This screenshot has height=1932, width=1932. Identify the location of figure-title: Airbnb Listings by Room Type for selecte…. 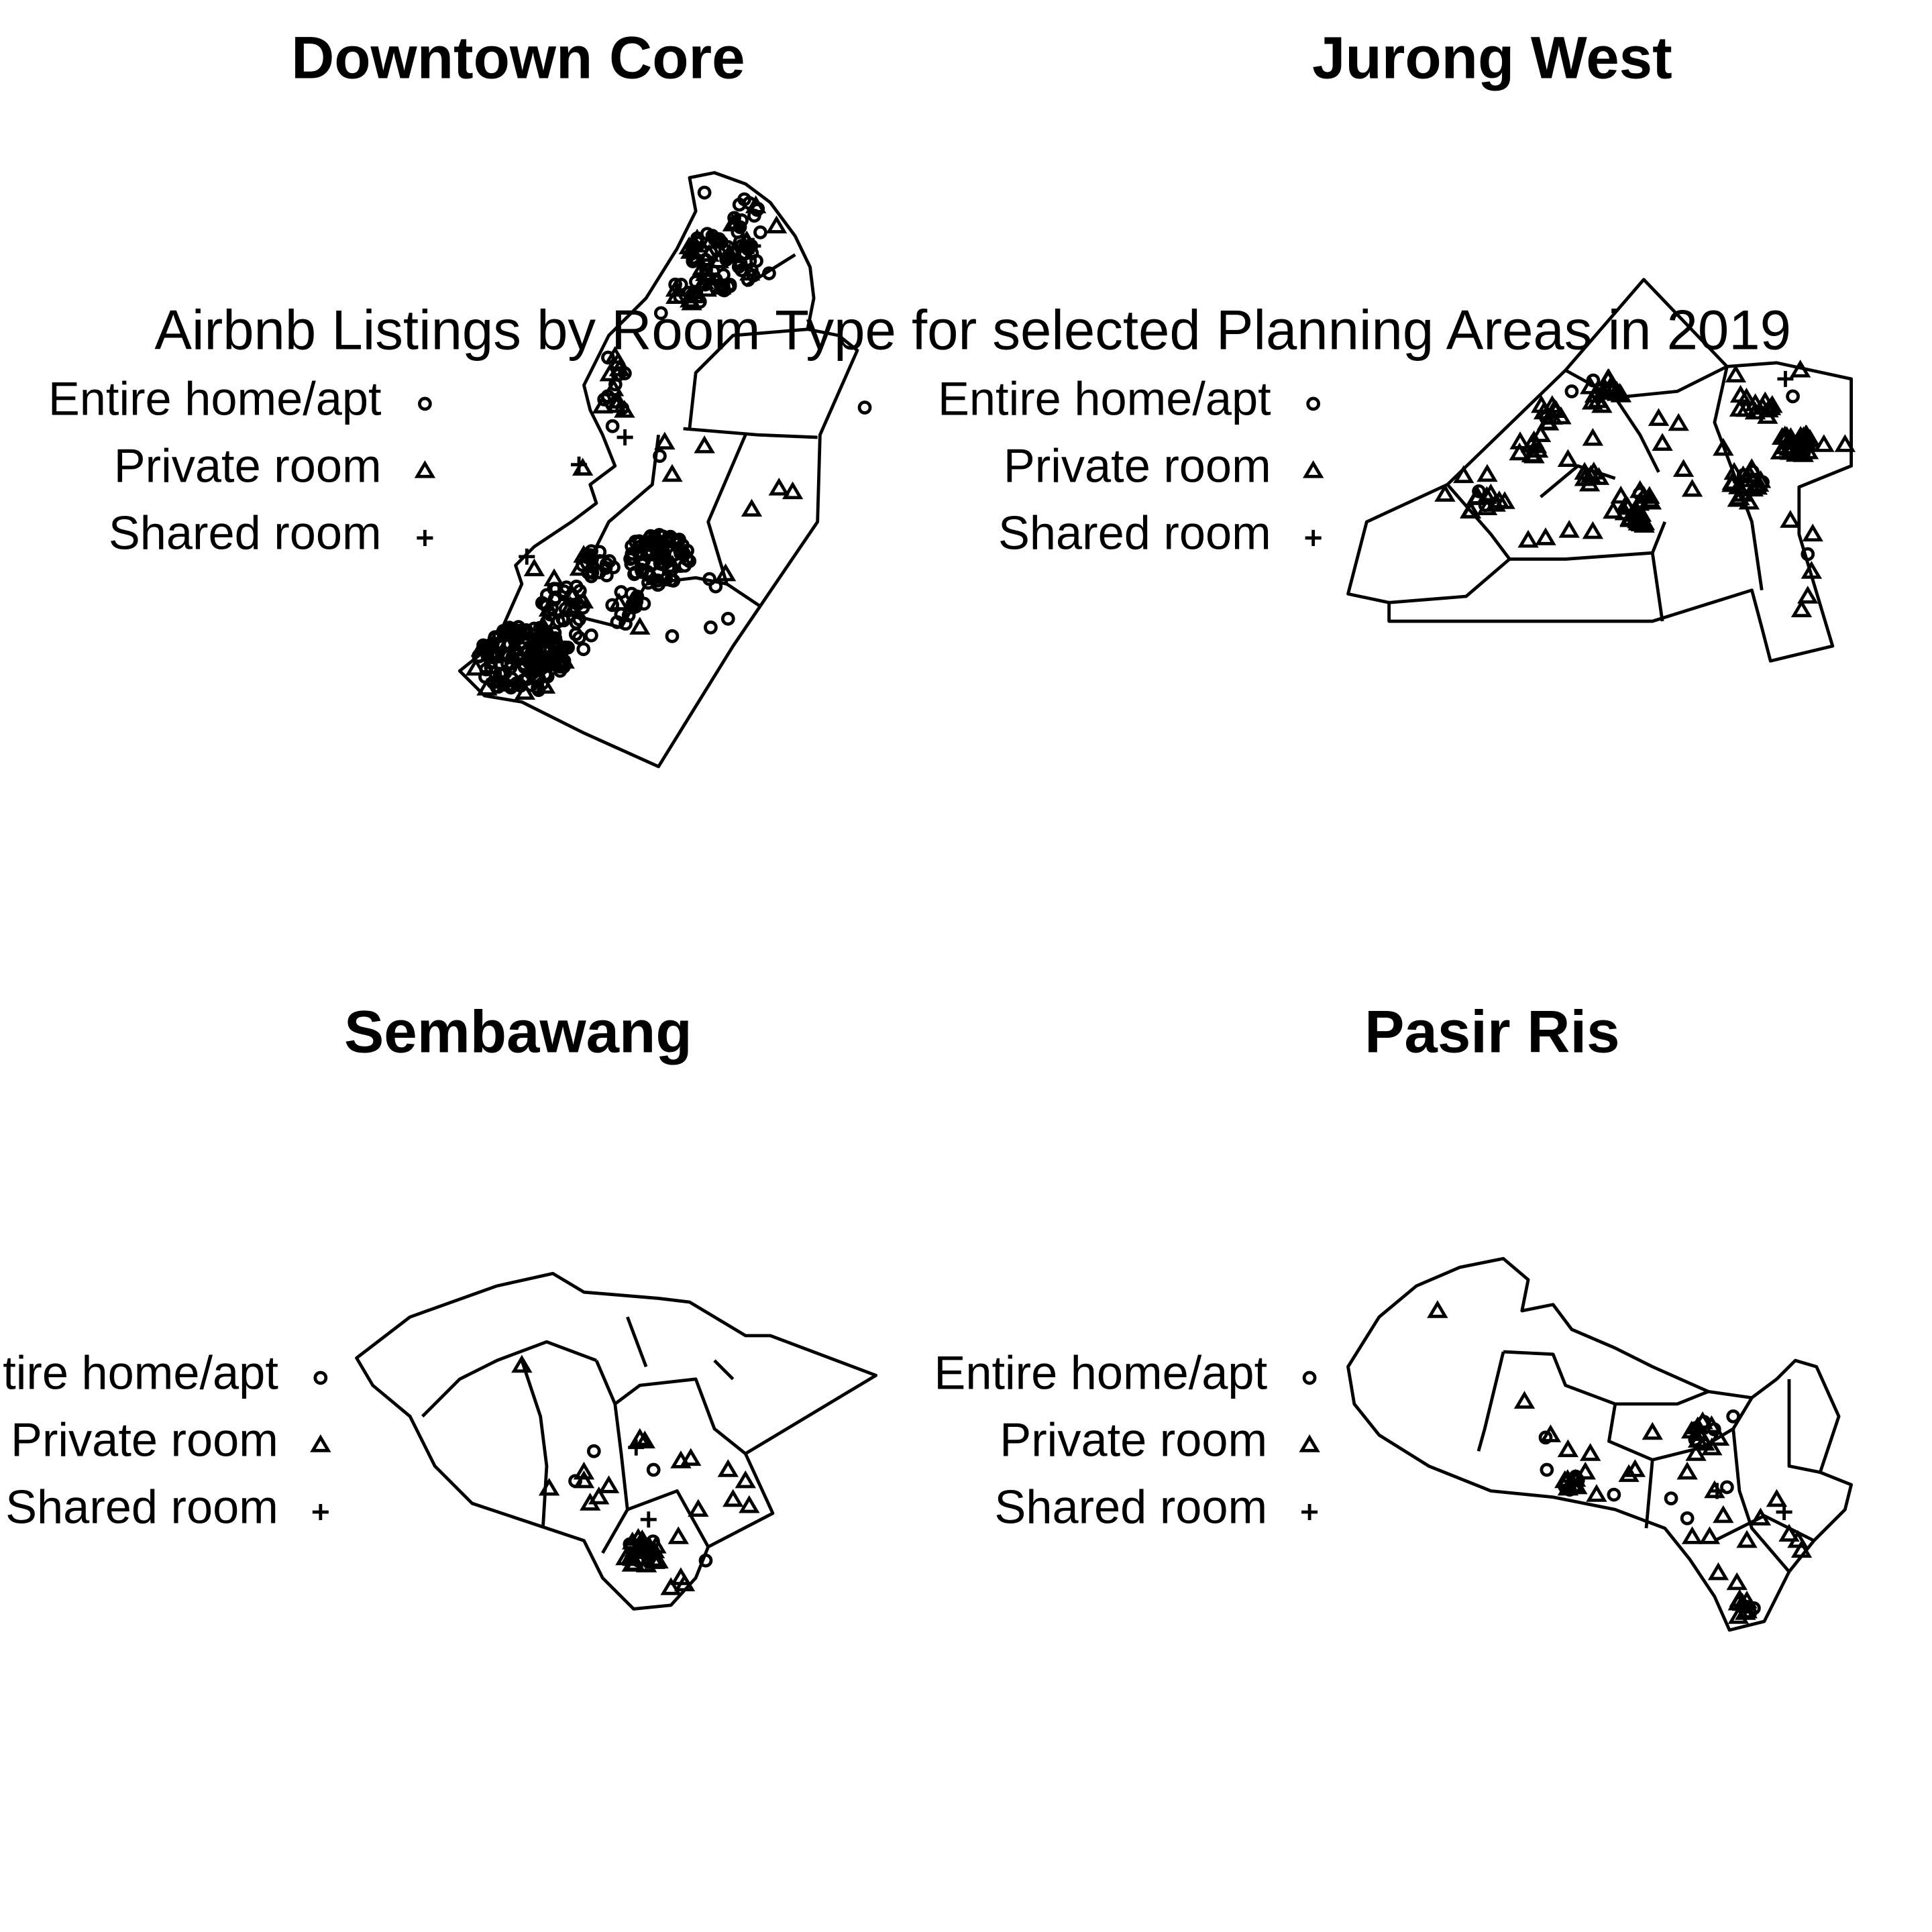
(972, 330).